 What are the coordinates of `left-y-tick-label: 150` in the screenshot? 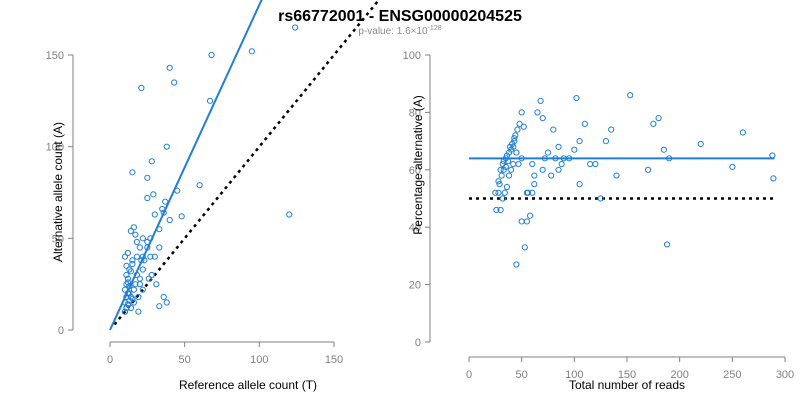 It's located at (55, 56).